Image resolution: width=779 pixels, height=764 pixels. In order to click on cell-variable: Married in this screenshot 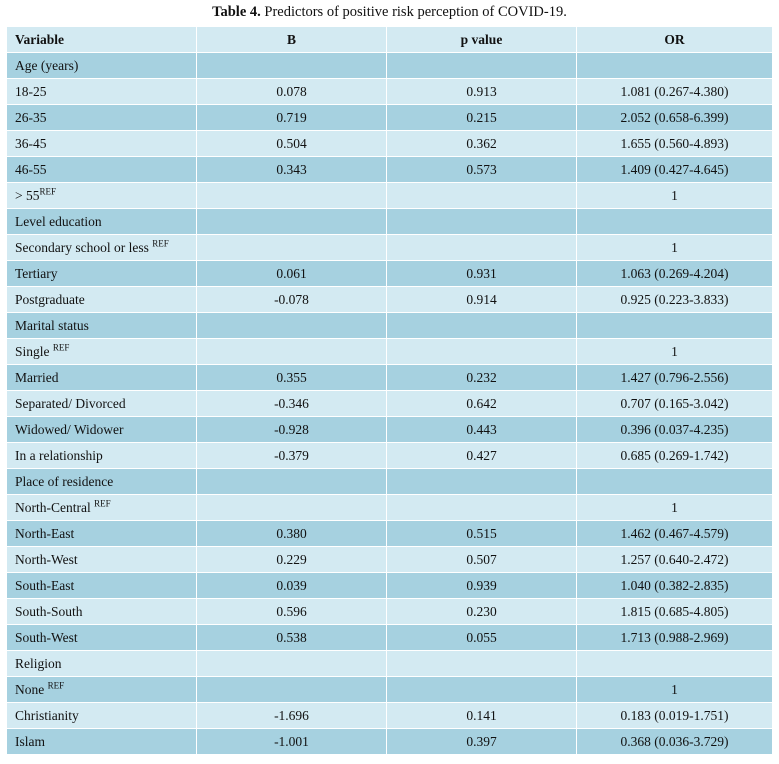, I will do `click(101, 377)`.